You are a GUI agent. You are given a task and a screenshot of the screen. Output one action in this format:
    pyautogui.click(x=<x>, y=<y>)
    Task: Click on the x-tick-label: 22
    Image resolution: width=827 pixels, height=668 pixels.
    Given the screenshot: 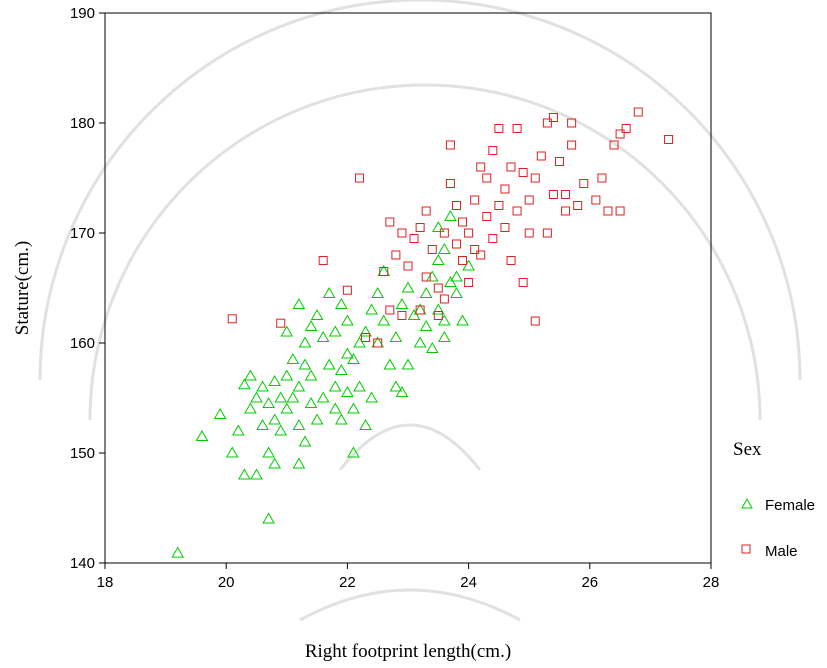 What is the action you would take?
    pyautogui.click(x=347, y=582)
    